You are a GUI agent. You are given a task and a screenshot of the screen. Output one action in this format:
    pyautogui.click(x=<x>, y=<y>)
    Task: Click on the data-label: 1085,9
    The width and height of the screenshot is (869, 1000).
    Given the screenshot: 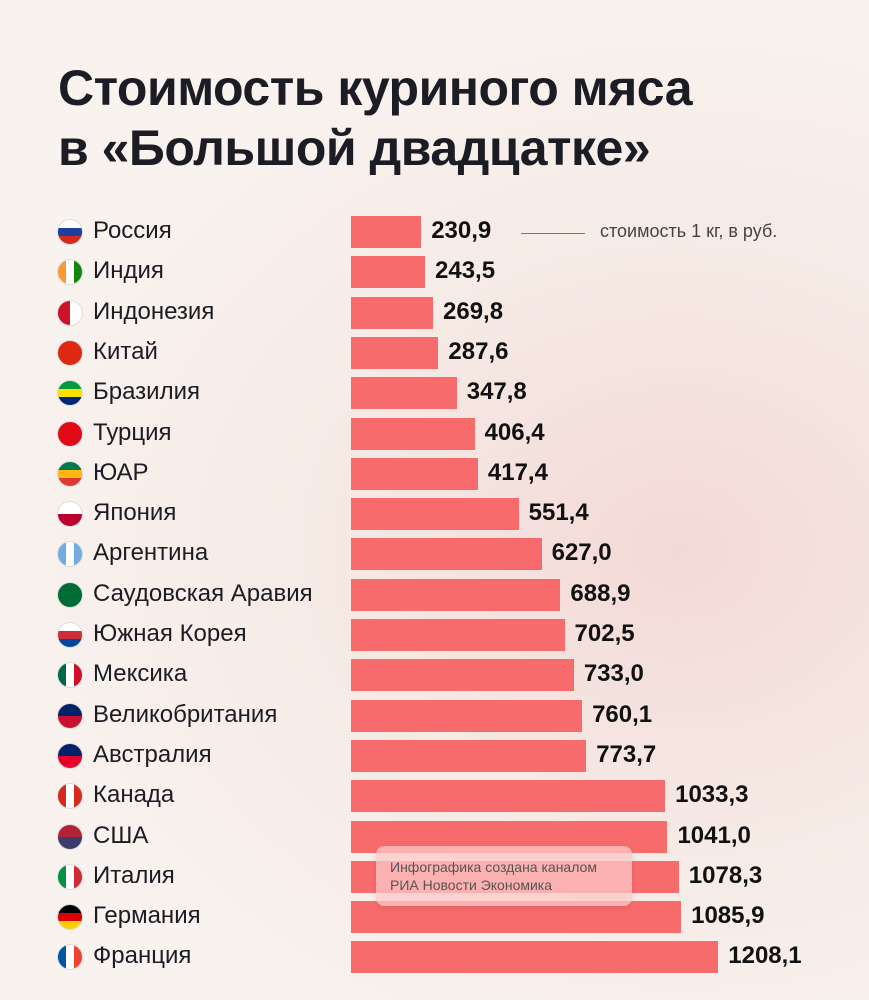 What is the action you would take?
    pyautogui.click(x=728, y=916)
    